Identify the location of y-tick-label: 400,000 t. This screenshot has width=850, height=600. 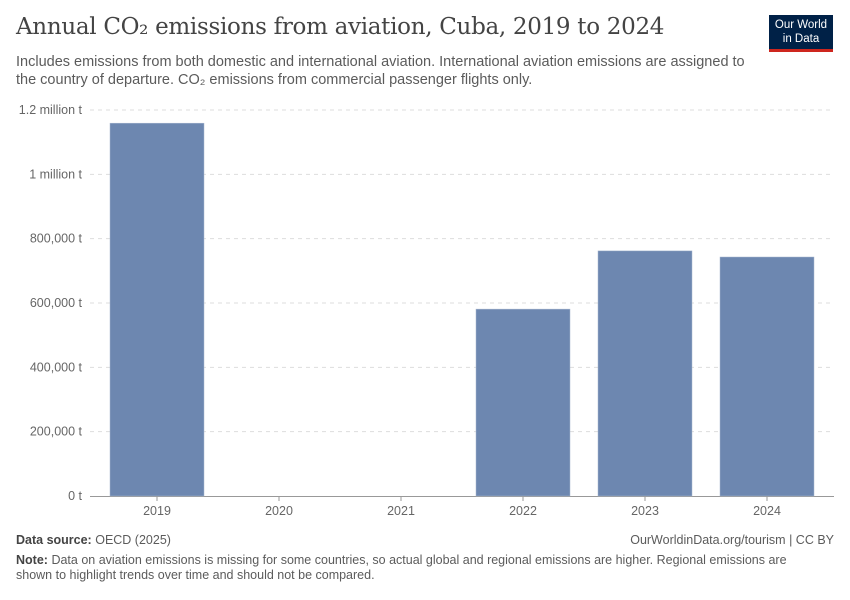
(56, 367).